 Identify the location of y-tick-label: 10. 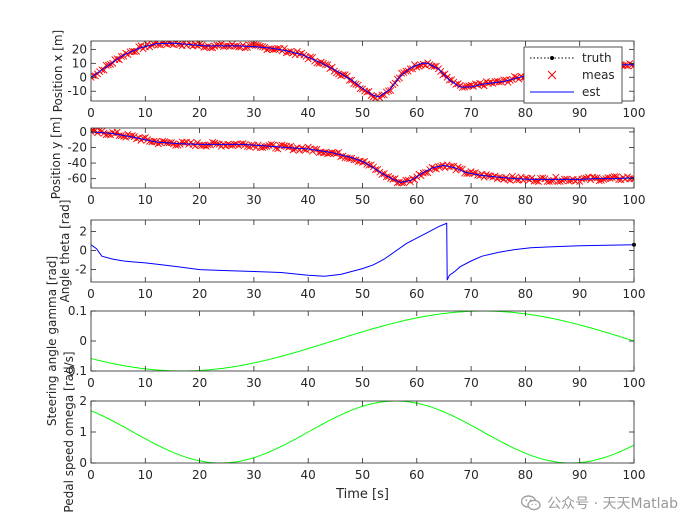
(79, 63).